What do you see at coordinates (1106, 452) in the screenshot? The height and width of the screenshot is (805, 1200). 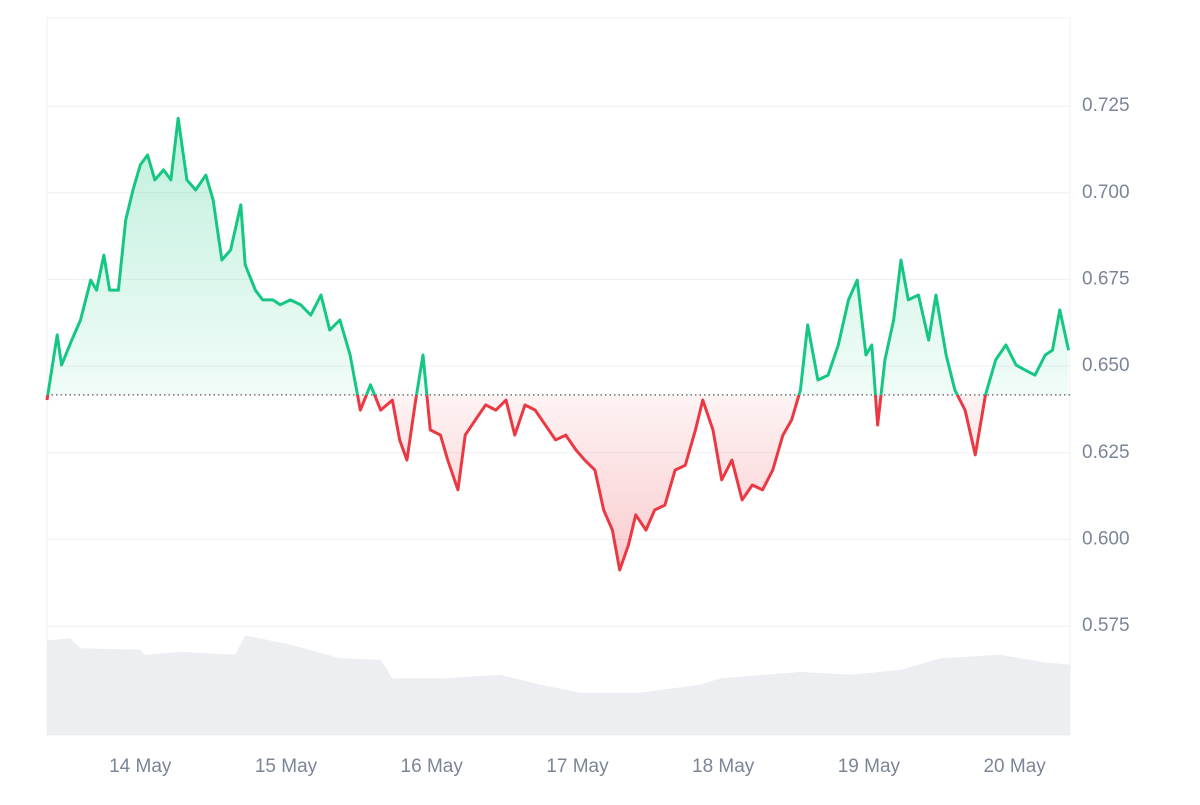 I see `y-tick-label: 0.625` at bounding box center [1106, 452].